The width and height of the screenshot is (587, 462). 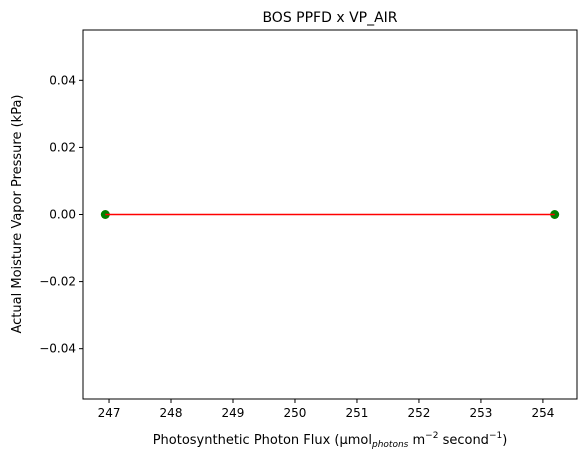 I want to click on x-tick-label: 252, so click(x=418, y=413).